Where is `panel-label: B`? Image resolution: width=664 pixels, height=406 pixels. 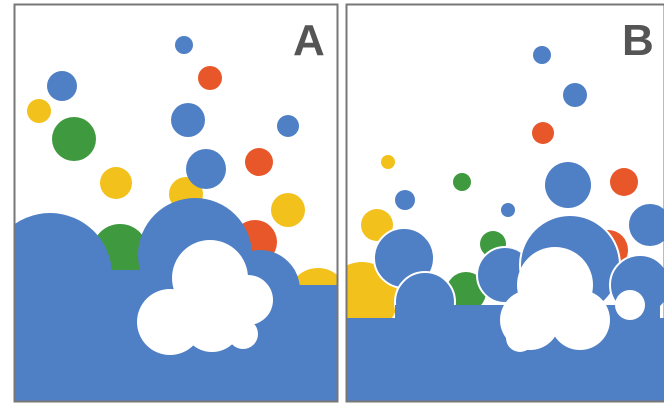
panel-label: B is located at coordinates (638, 40).